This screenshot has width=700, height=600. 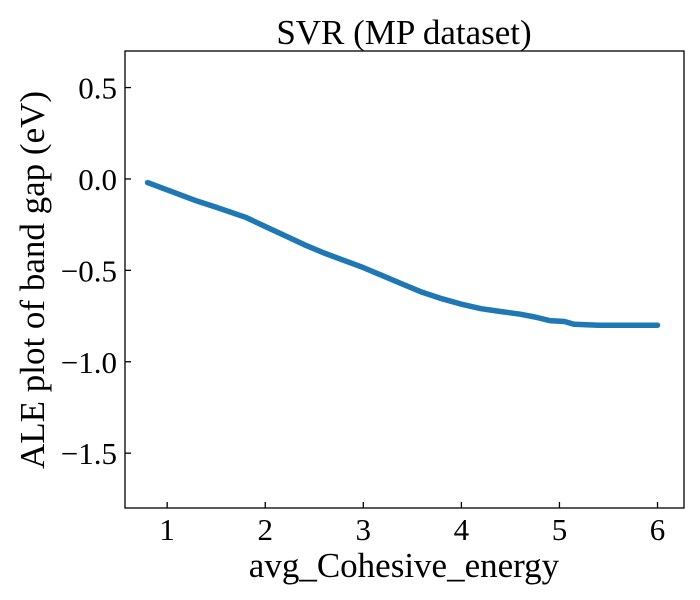 What do you see at coordinates (89, 453) in the screenshot?
I see `y-tick-label: −1.5` at bounding box center [89, 453].